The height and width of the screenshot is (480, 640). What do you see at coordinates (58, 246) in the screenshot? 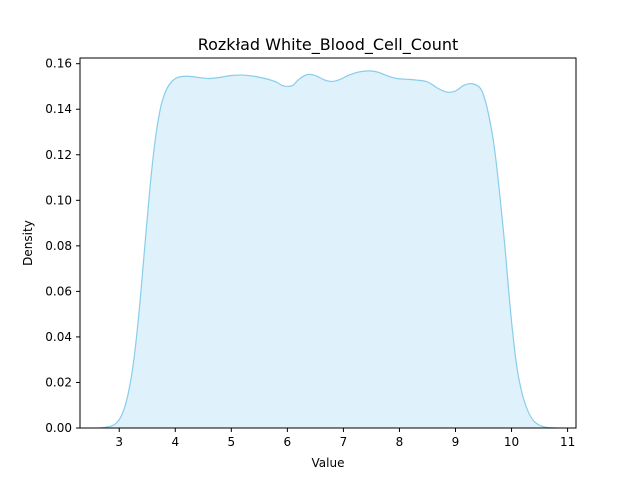
I see `y-tick-label: 0.08` at bounding box center [58, 246].